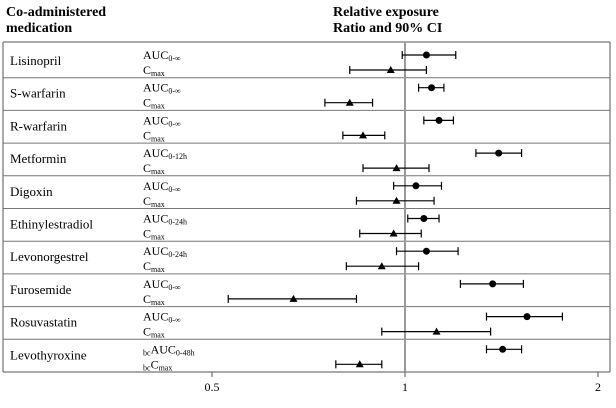 The image size is (616, 408). I want to click on header-exposure-line2: Ratio and 90% CI, so click(388, 28).